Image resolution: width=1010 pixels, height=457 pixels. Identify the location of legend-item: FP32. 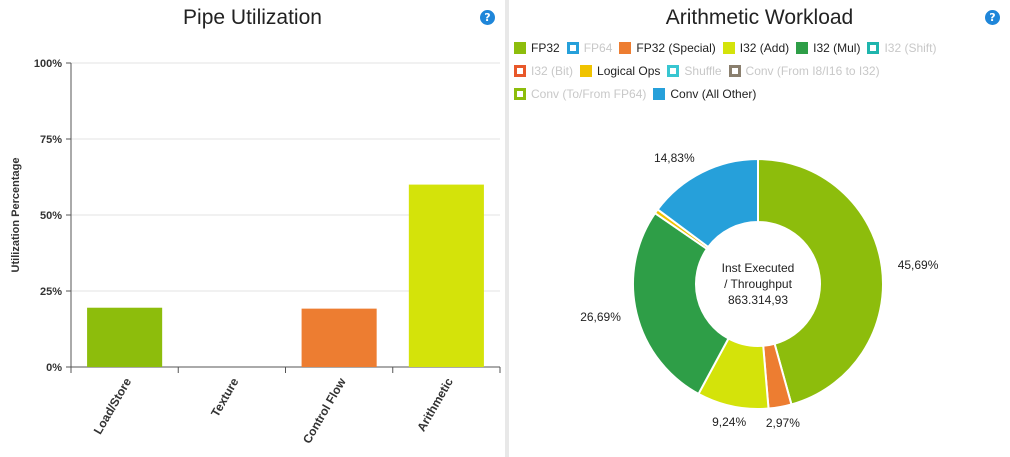
(537, 48).